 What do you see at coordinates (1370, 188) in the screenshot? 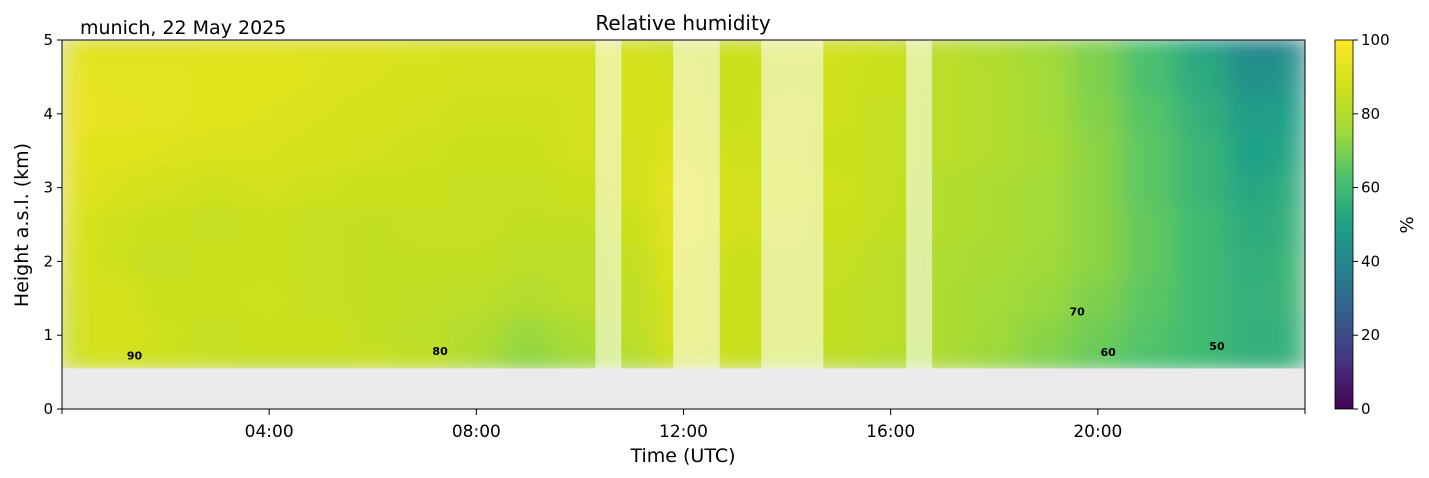
I see `colorbar-tick-label: 60` at bounding box center [1370, 188].